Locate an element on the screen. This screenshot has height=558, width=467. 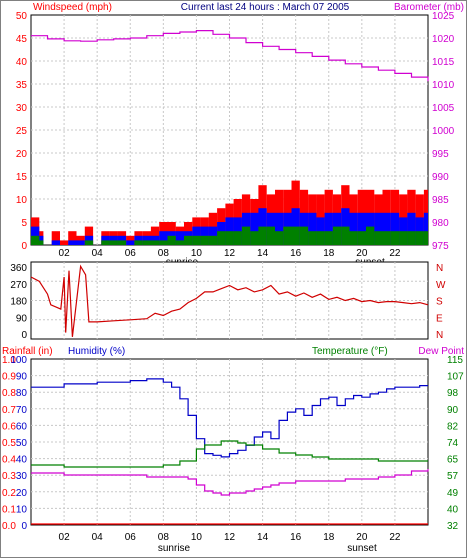
rainfall-tick-label: 0.9 is located at coordinates (9, 377).